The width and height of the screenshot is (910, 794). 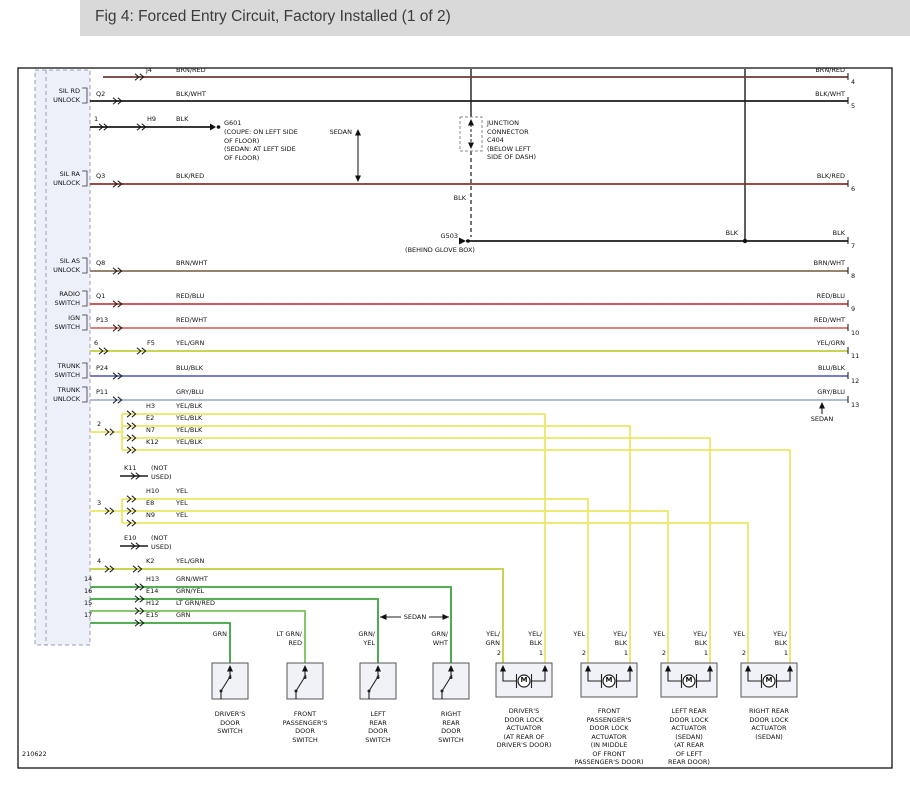 What do you see at coordinates (88, 615) in the screenshot?
I see `pin-label: 17` at bounding box center [88, 615].